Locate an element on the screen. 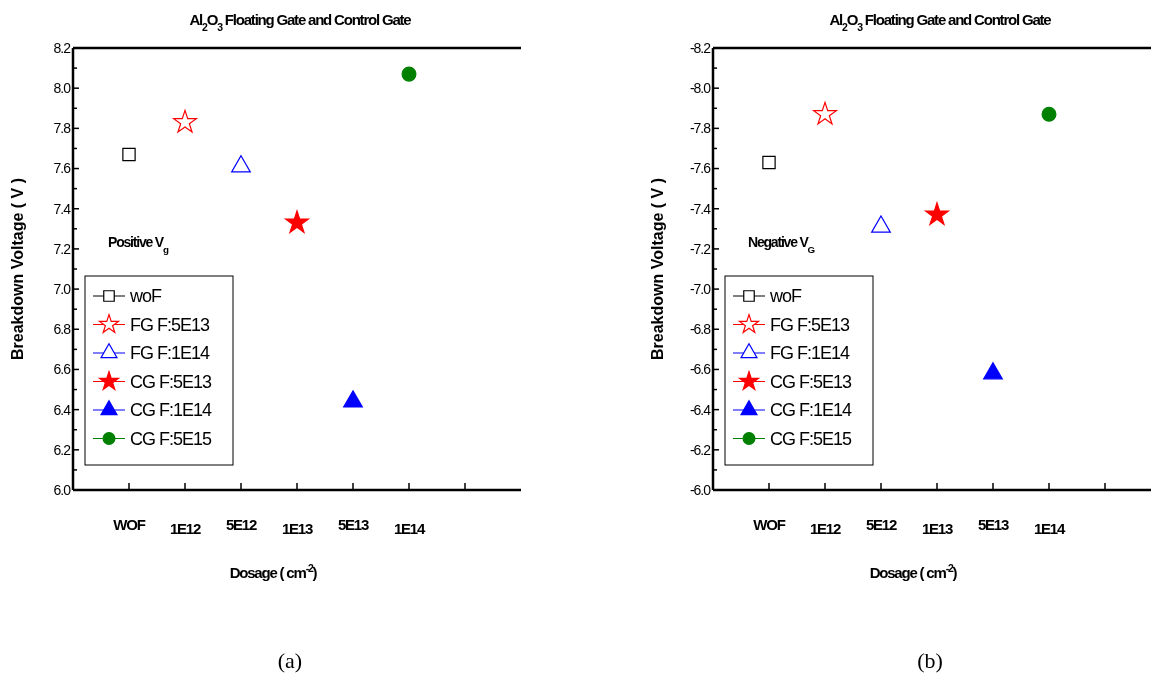 The image size is (1151, 688). text: (a) is located at coordinates (290, 660).